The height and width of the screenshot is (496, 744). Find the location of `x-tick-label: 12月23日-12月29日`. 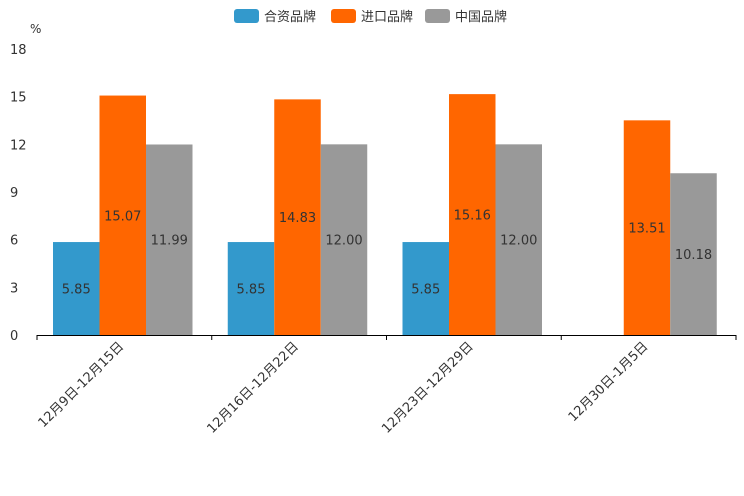

x-tick-label: 12月23日-12月29日 is located at coordinates (427, 387).